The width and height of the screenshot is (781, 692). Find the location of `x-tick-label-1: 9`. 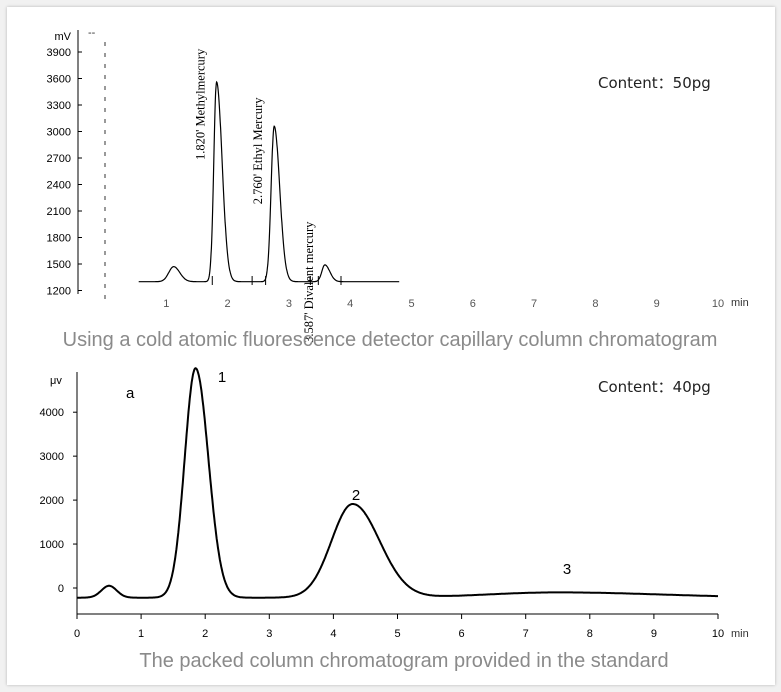

x-tick-label-1: 9 is located at coordinates (657, 304).